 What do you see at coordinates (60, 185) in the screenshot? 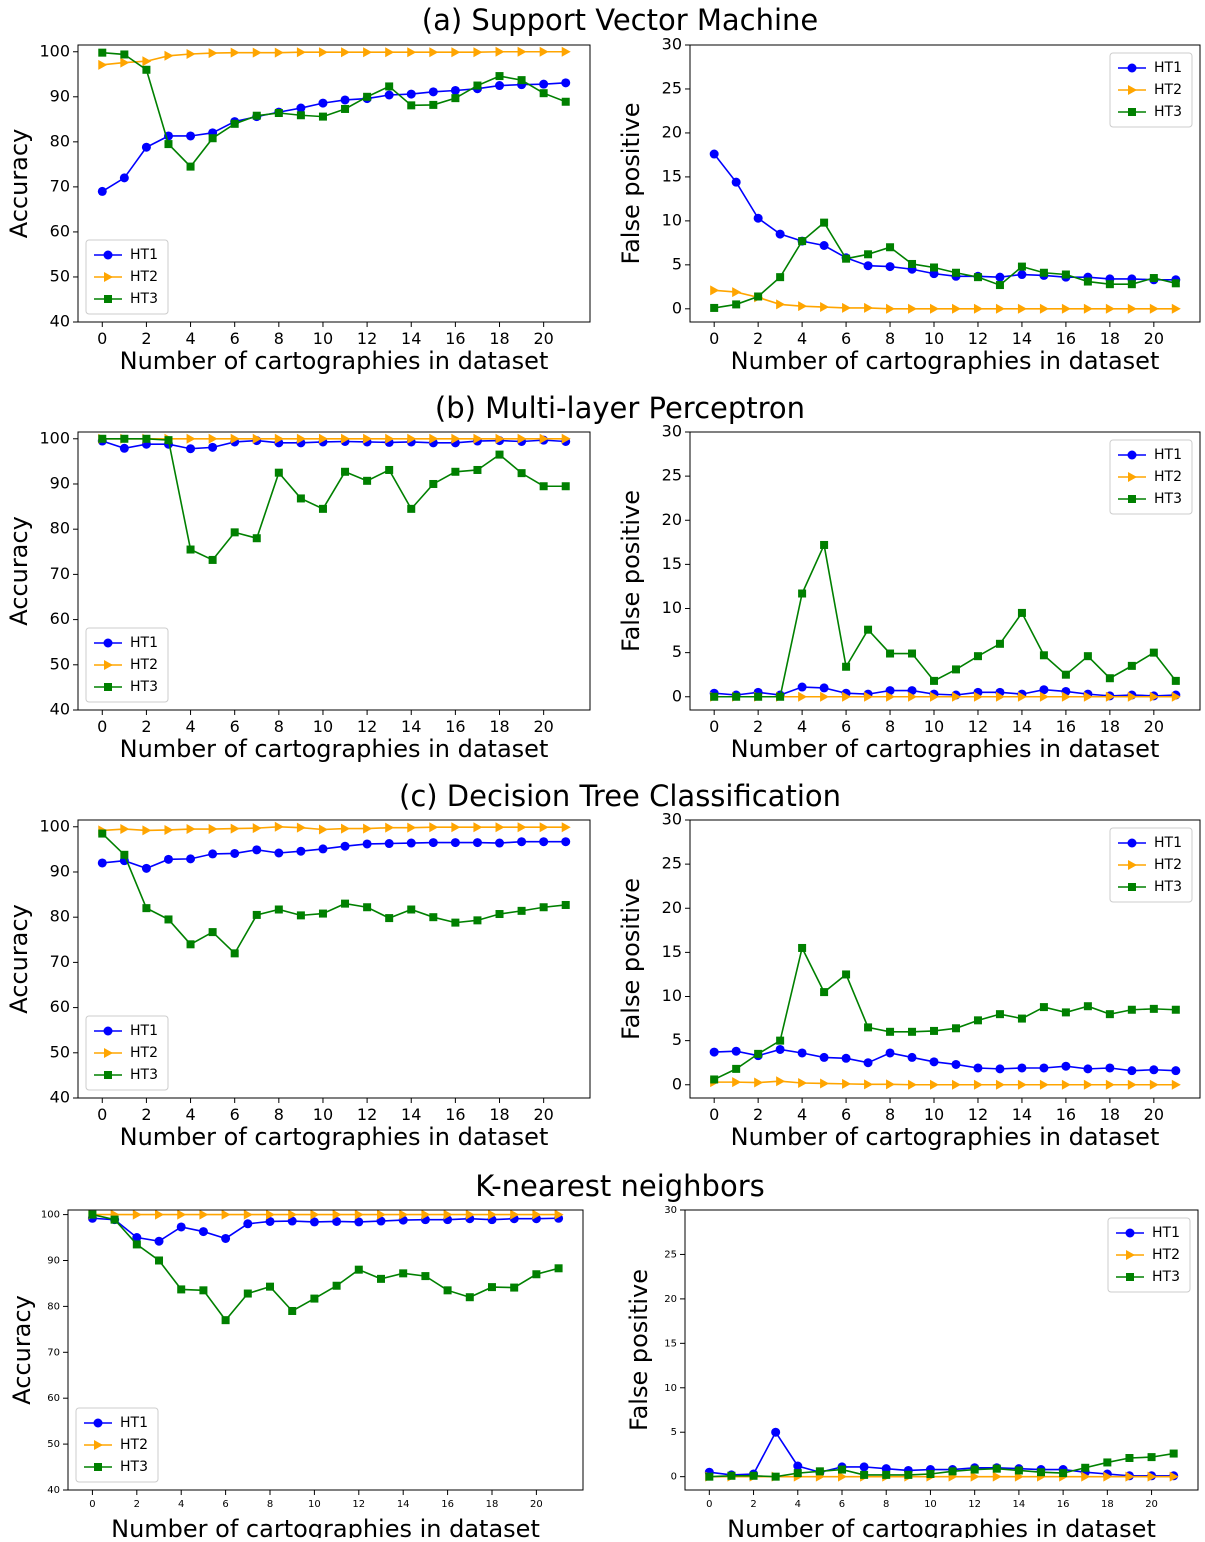
I see `y-tick-label: 70` at bounding box center [60, 185].